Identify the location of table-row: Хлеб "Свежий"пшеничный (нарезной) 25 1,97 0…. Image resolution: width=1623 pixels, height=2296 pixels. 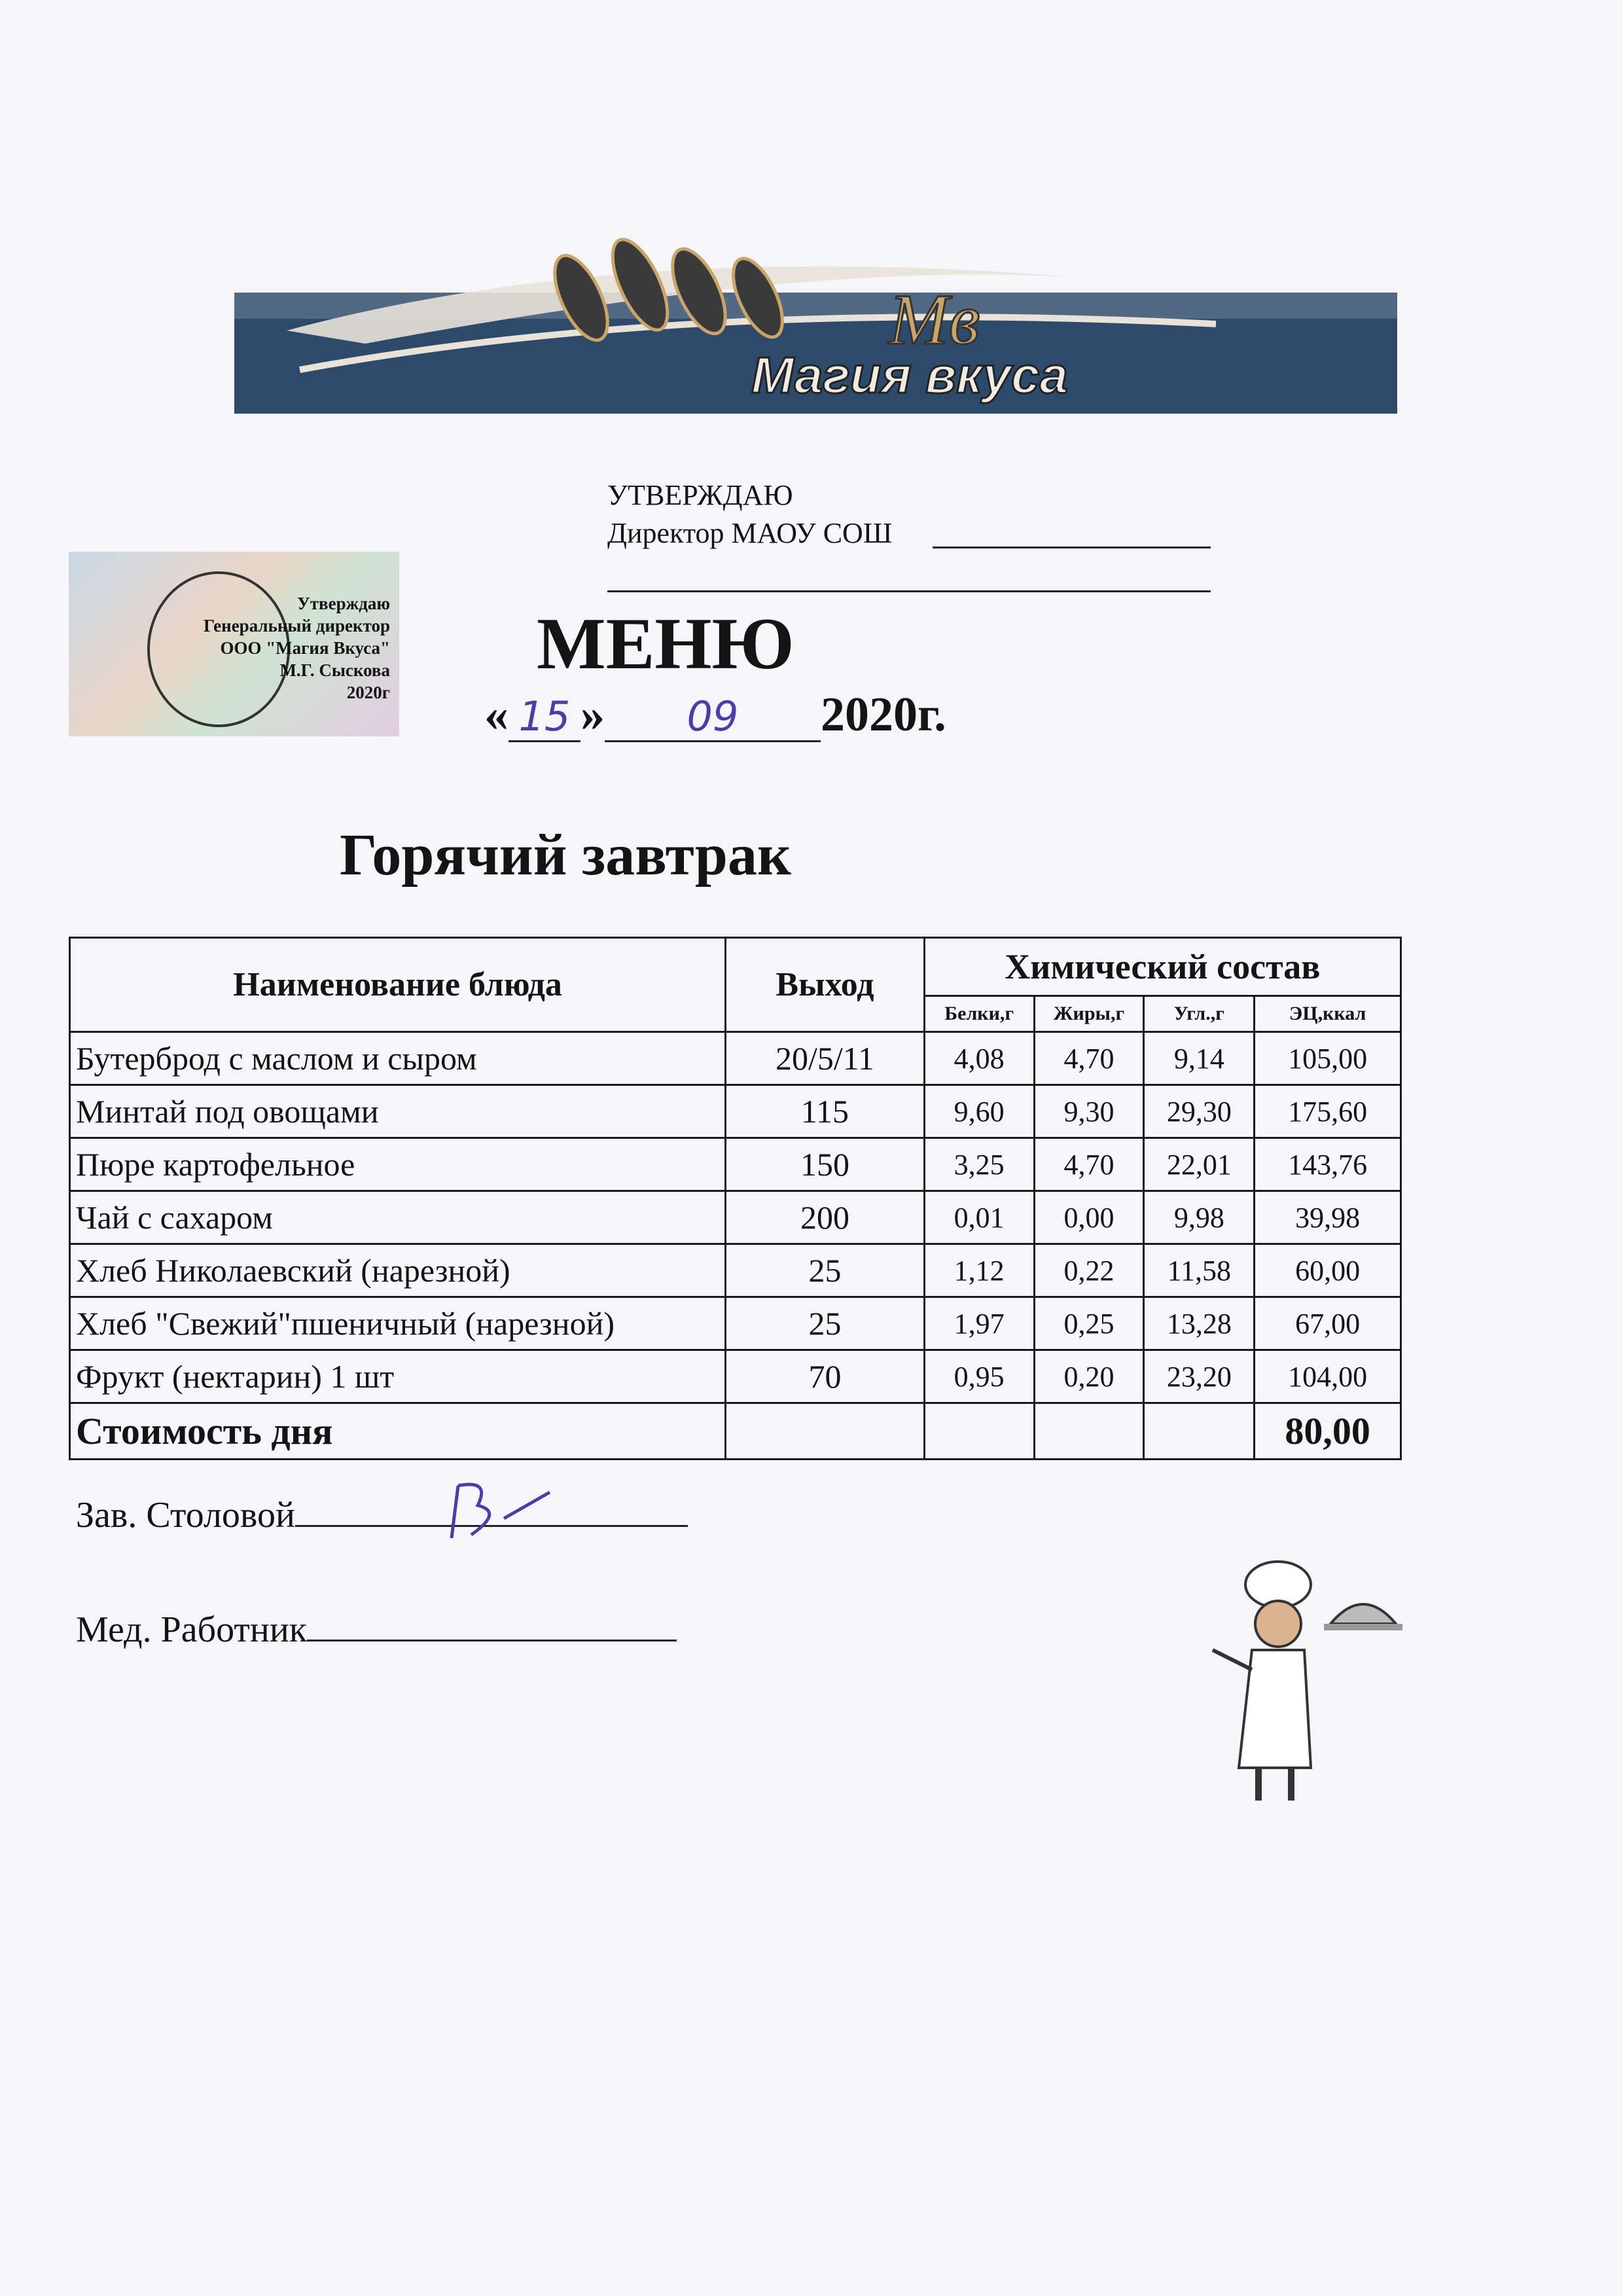
(735, 1323).